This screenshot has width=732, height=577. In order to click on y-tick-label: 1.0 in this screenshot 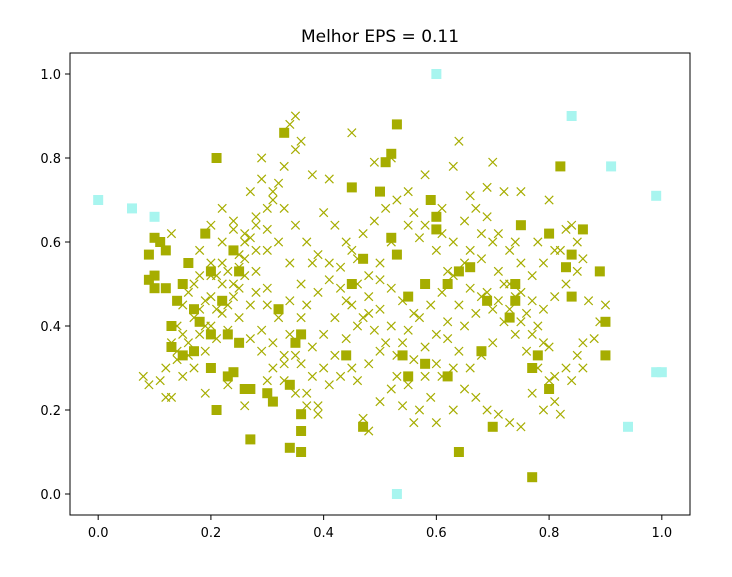, I will do `click(50, 75)`.